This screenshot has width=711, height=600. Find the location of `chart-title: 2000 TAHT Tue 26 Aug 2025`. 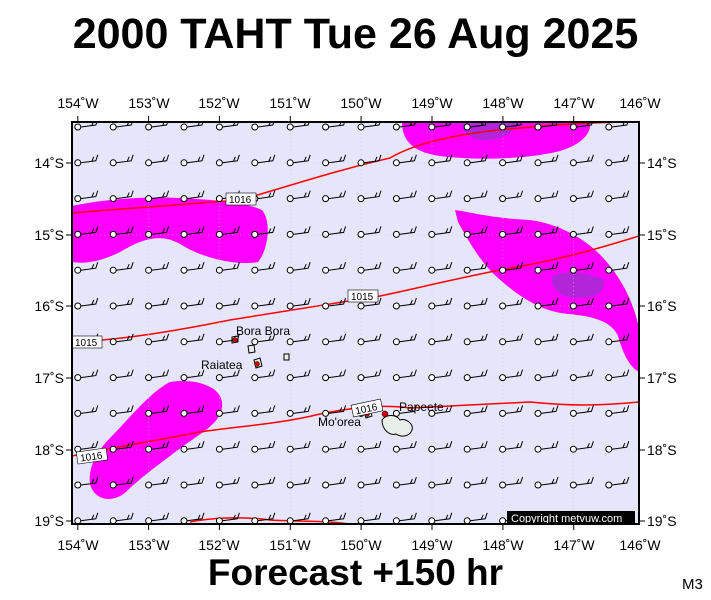

chart-title: 2000 TAHT Tue 26 Aug 2025 is located at coordinates (355, 34).